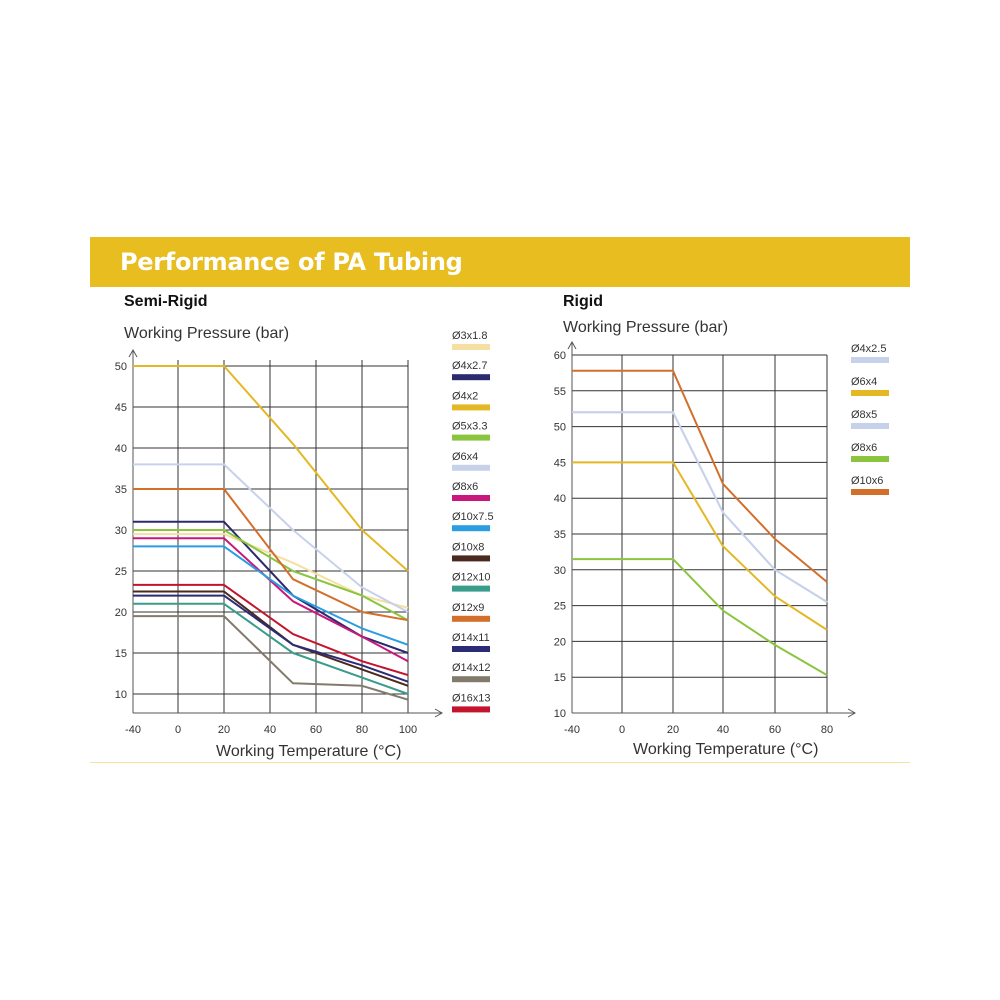 The height and width of the screenshot is (1000, 1000). I want to click on series-line-4x2, so click(271, 468).